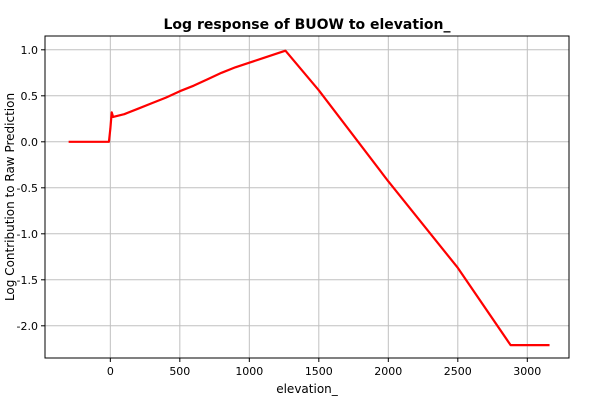 This screenshot has width=600, height=404. I want to click on x-tick-label: 1500, so click(319, 371).